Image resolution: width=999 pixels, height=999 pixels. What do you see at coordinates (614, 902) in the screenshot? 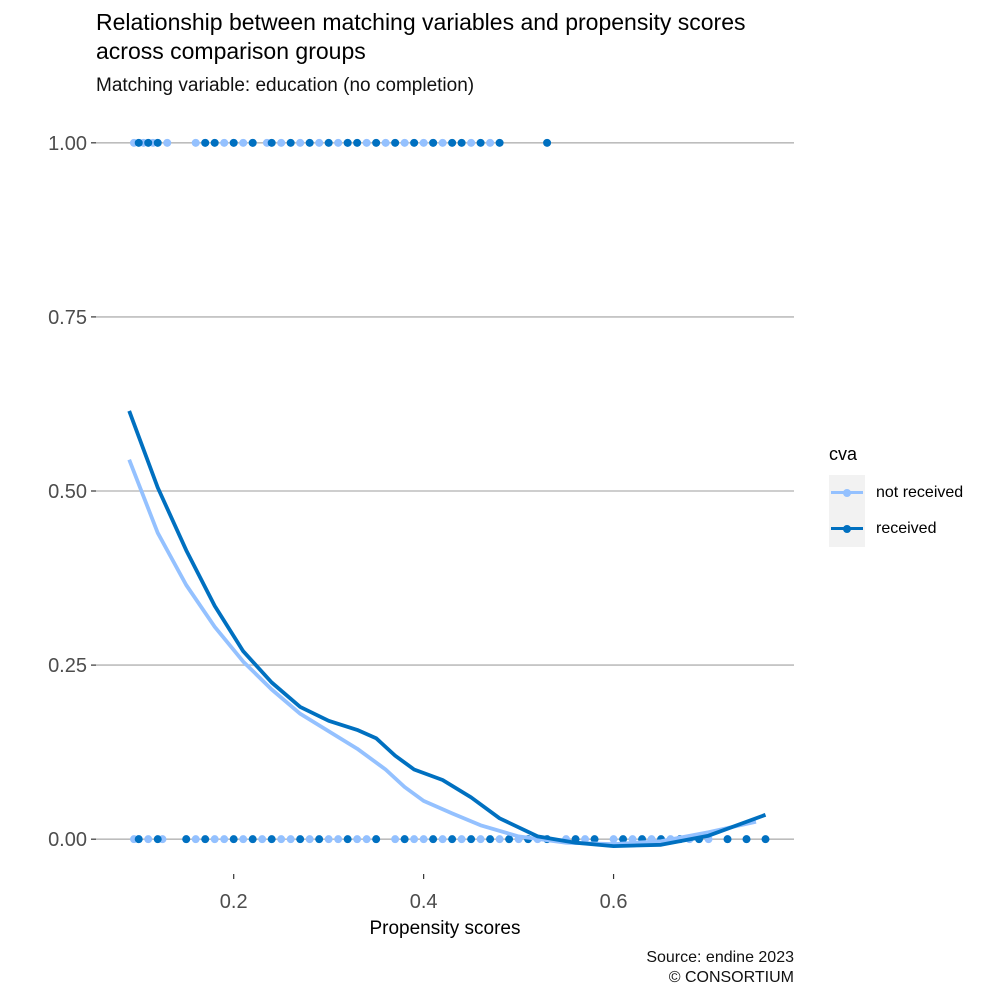
I see `x-tick-label: 0.6` at bounding box center [614, 902].